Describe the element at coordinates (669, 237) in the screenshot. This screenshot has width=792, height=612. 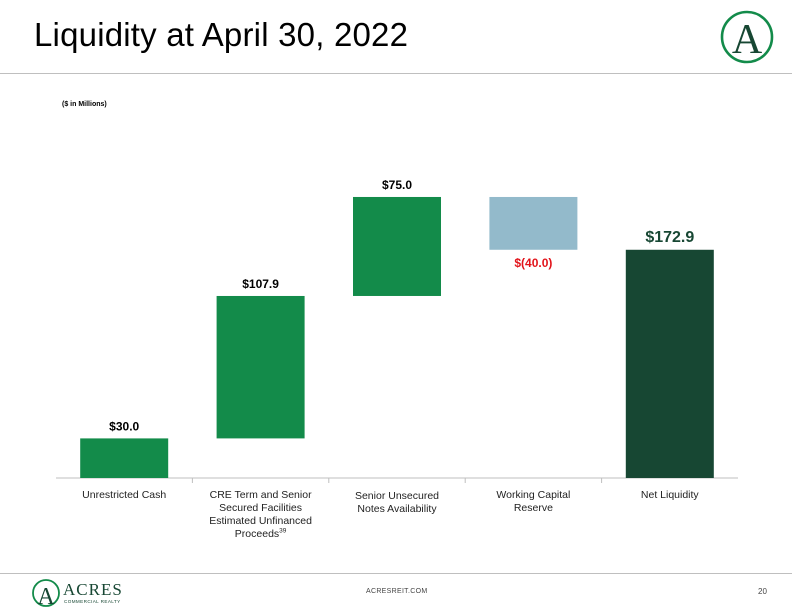
I see `data-label-5: $172.9` at that location.